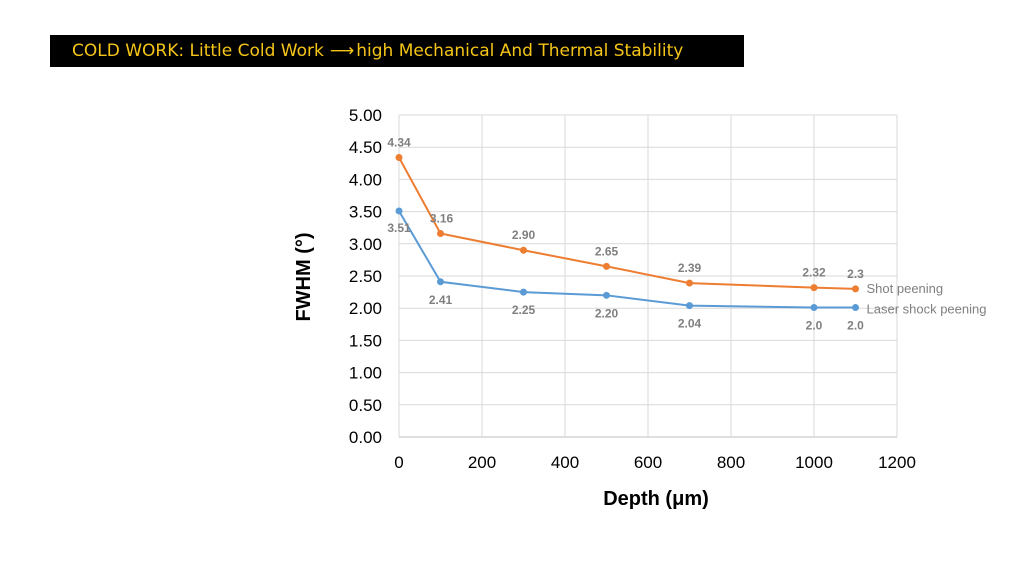 Image resolution: width=1024 pixels, height=565 pixels. I want to click on data-label: 4.34, so click(399, 143).